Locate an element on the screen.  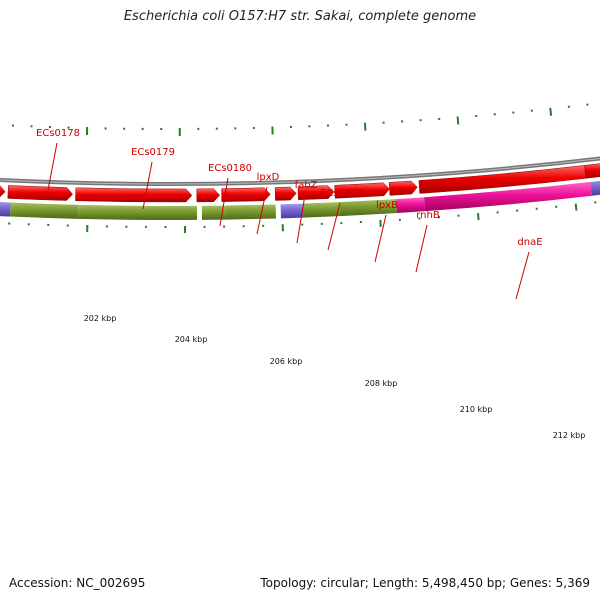
gene-label: ECs0178 is located at coordinates (58, 133).